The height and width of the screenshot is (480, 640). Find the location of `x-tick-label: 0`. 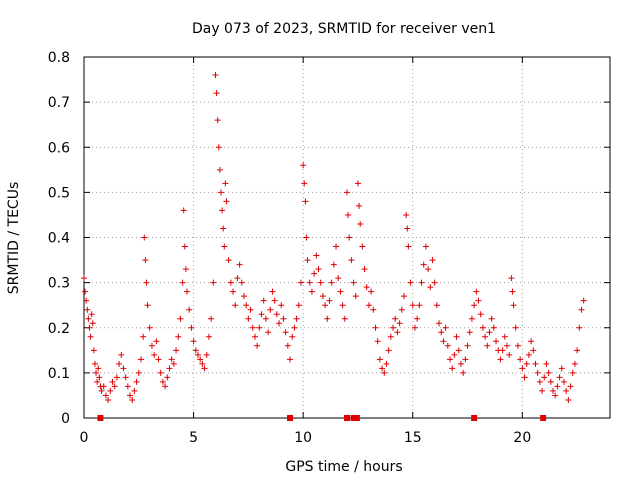

x-tick-label: 0 is located at coordinates (84, 438).